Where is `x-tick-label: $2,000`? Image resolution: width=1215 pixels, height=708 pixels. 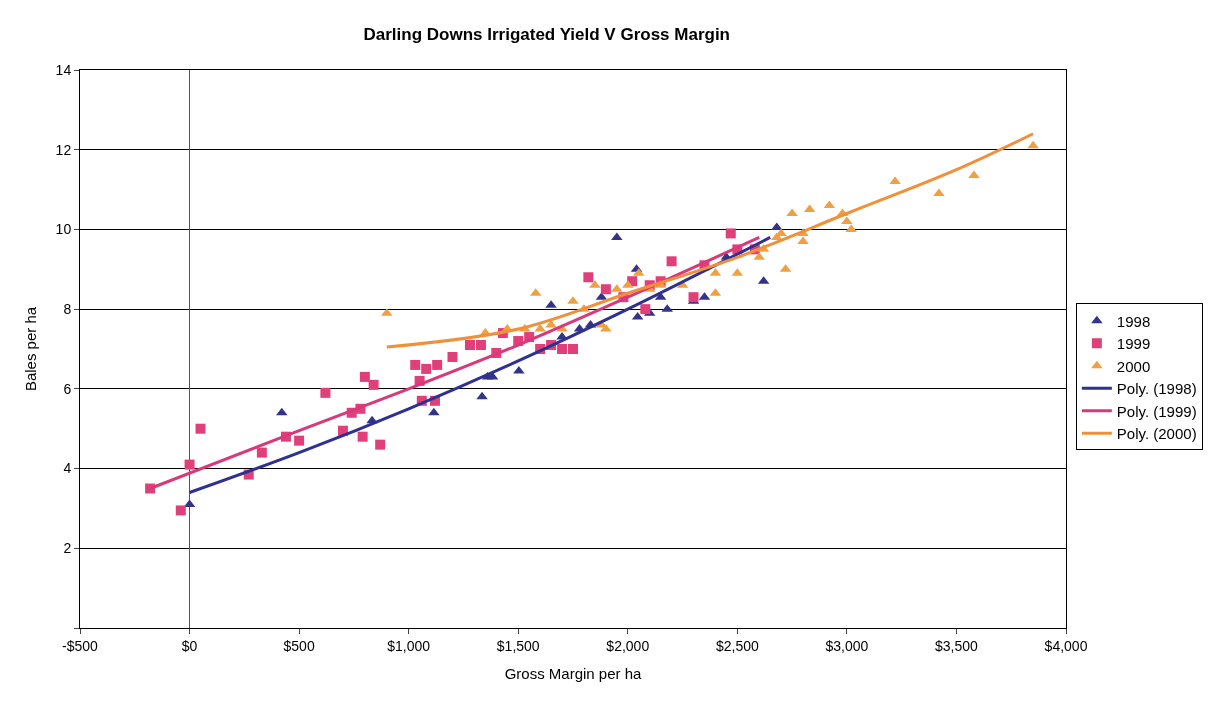
x-tick-label: $2,000 is located at coordinates (628, 645).